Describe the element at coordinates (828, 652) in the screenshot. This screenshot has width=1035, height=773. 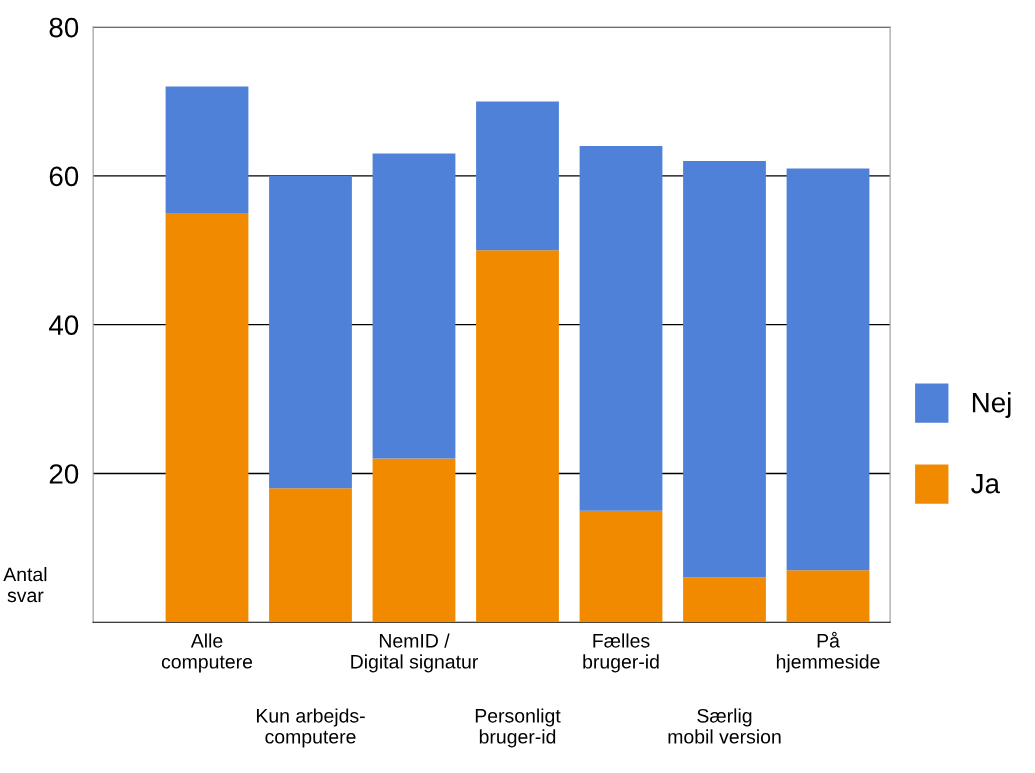
I see `x-tick-label: På hjemmeside` at that location.